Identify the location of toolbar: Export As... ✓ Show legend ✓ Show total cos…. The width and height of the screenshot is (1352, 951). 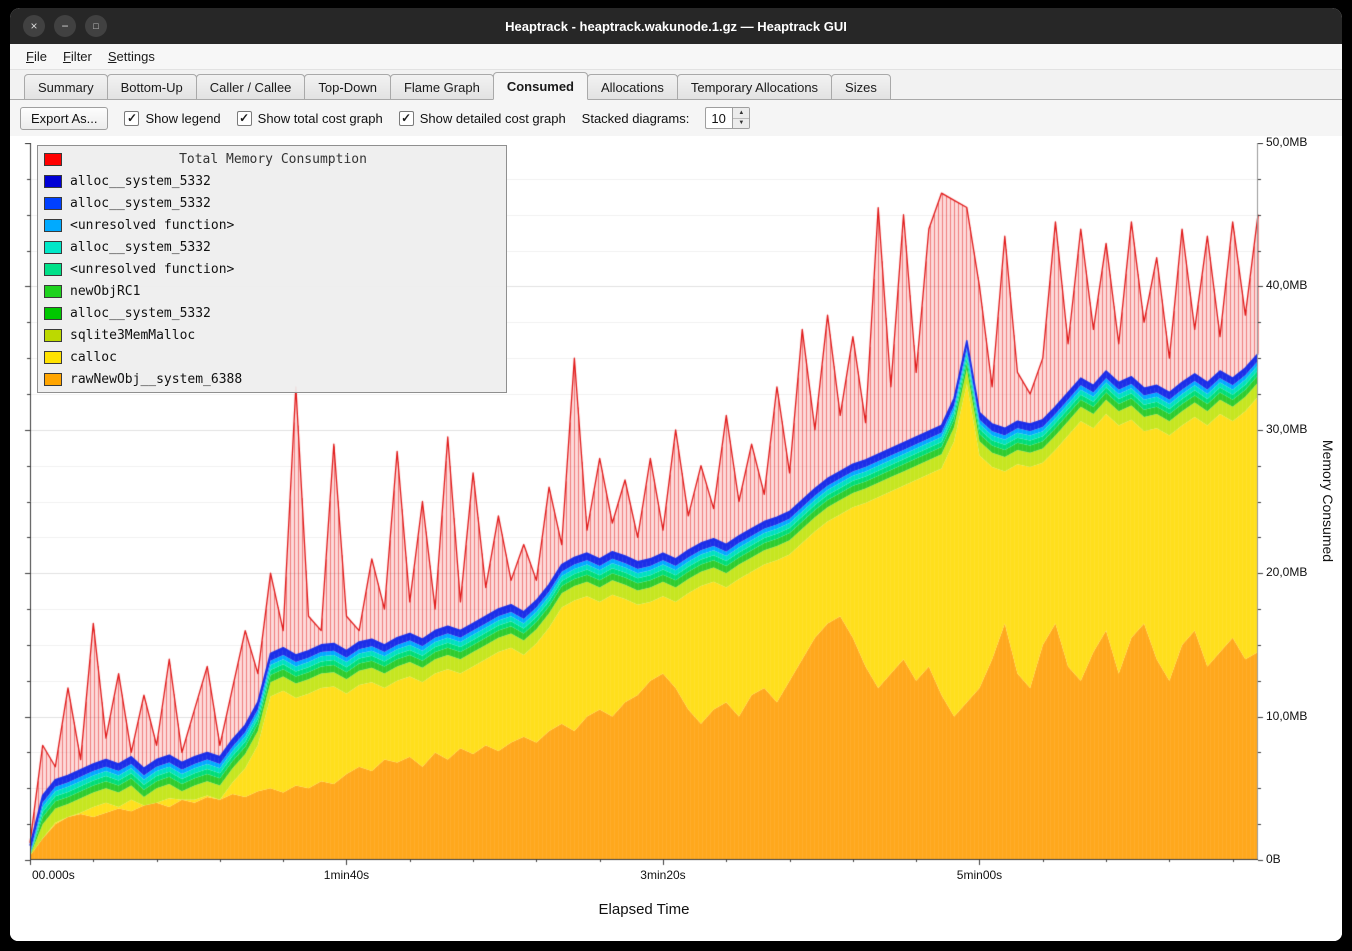
(676, 118).